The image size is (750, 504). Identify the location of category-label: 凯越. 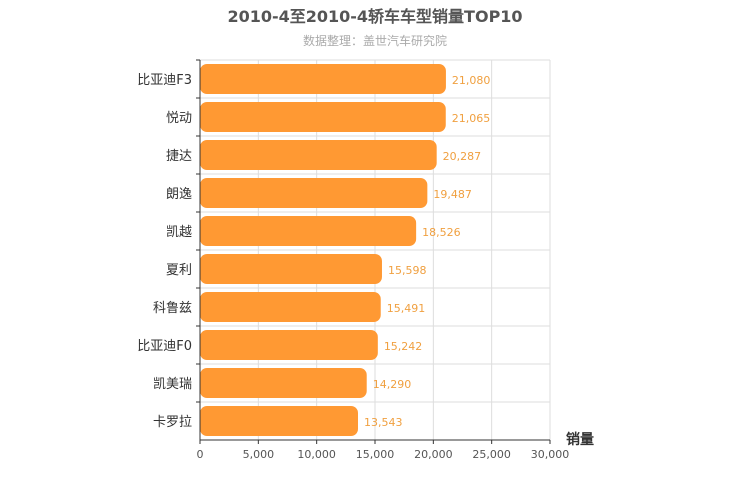
(179, 232).